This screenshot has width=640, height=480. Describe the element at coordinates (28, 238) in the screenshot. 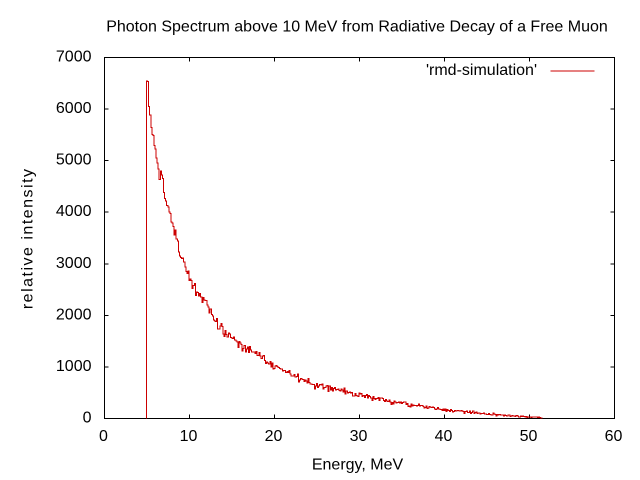

I see `svg-text: relative intensity` at that location.